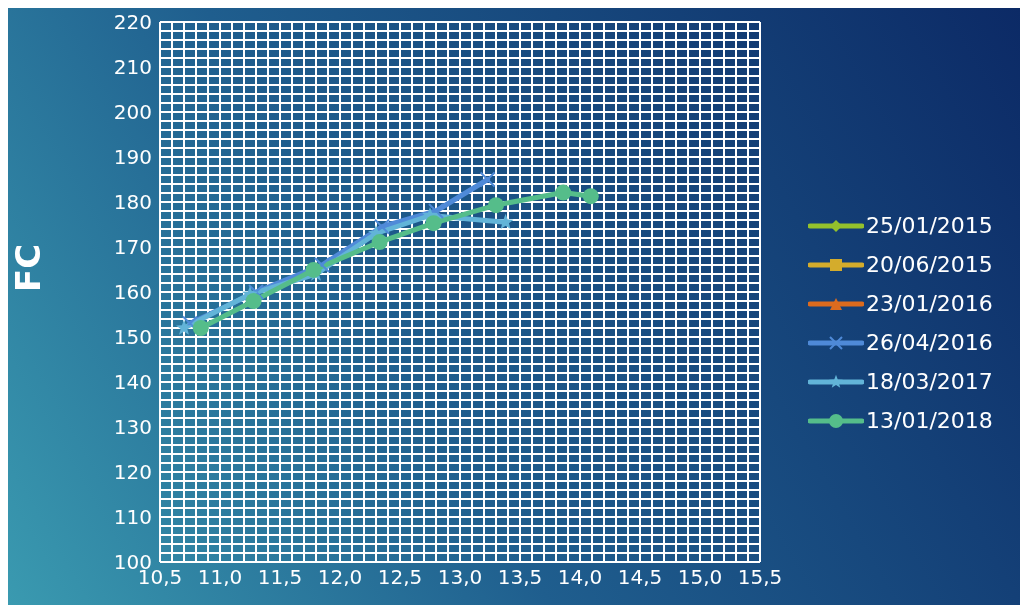  Describe the element at coordinates (132, 382) in the screenshot. I see `y-tick-label: 140` at that location.